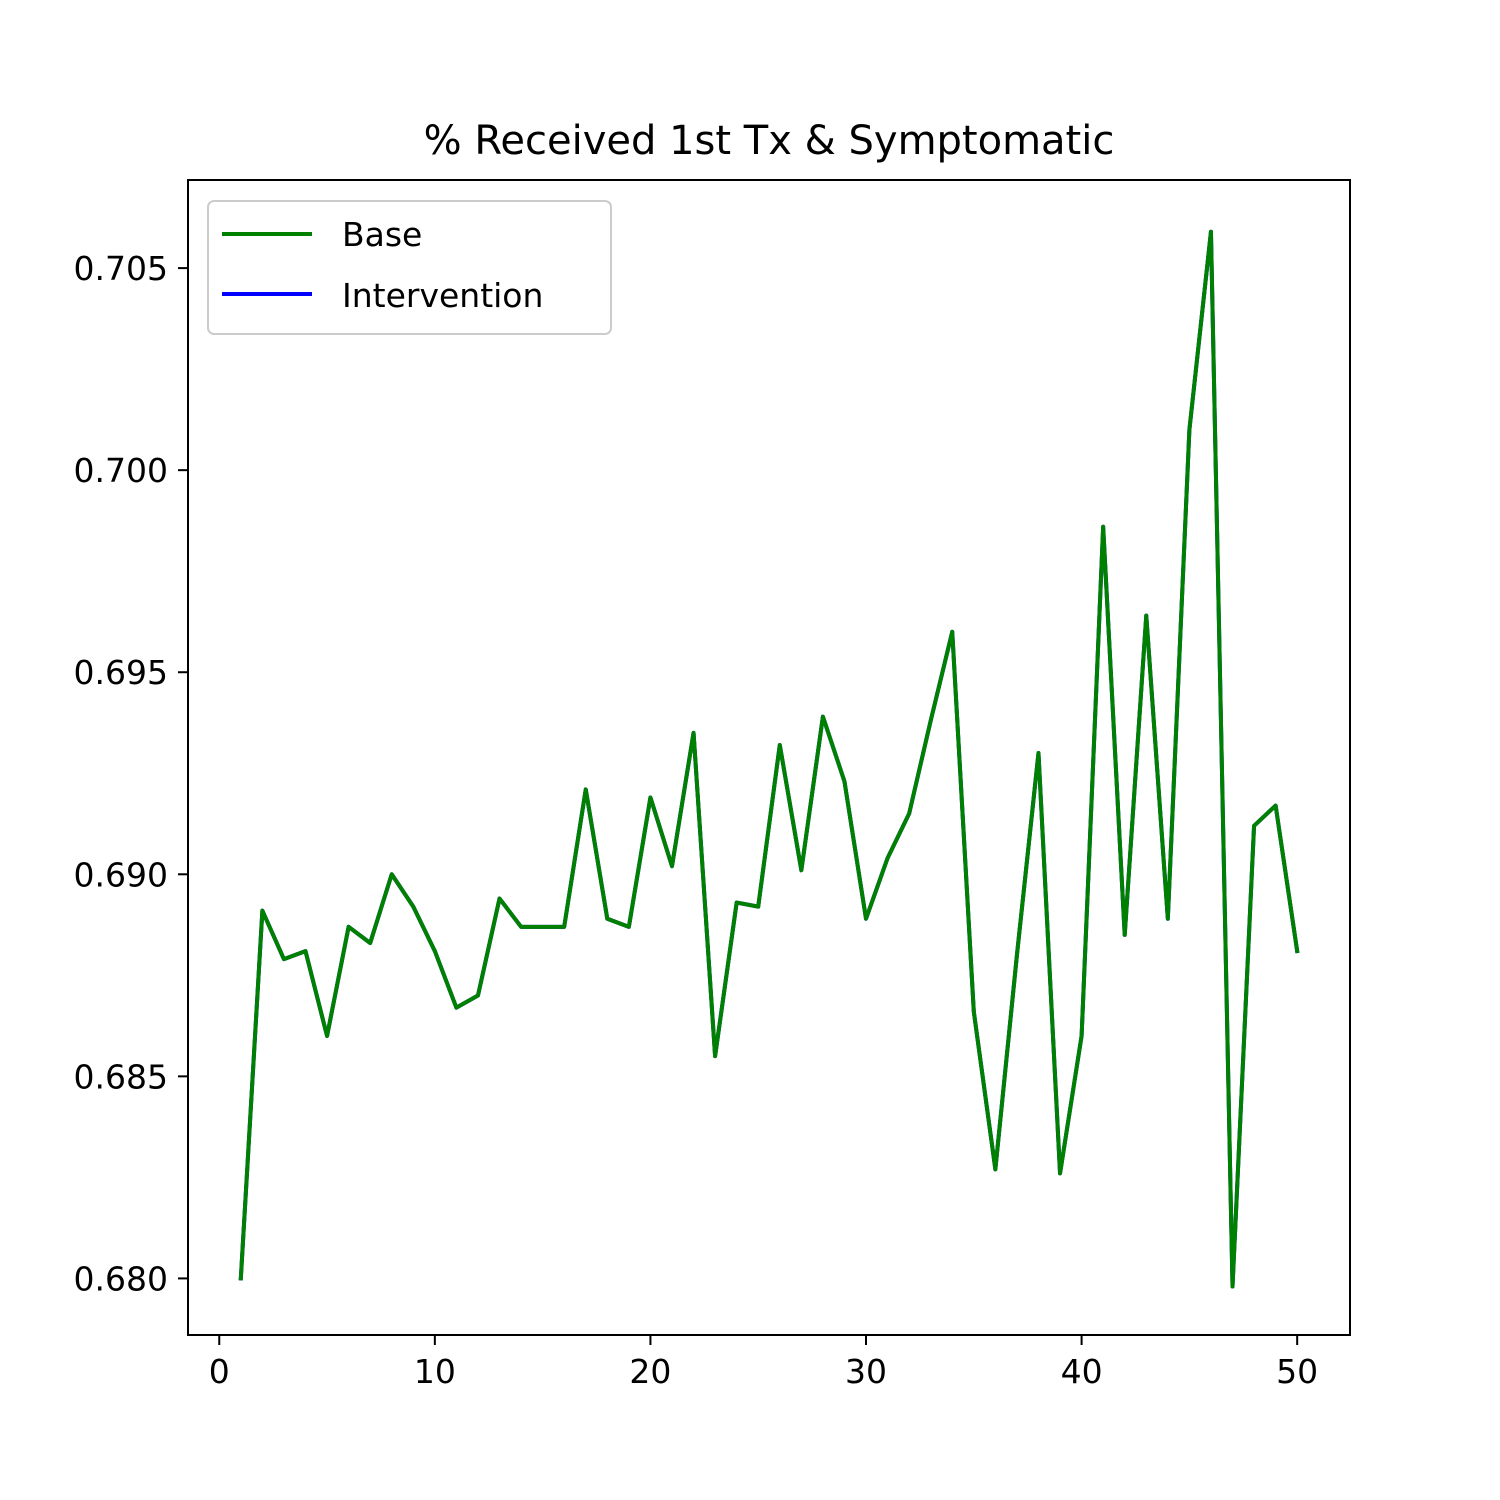 Image resolution: width=1500 pixels, height=1500 pixels. Describe the element at coordinates (121, 672) in the screenshot. I see `y-tick-label: 0.695` at that location.